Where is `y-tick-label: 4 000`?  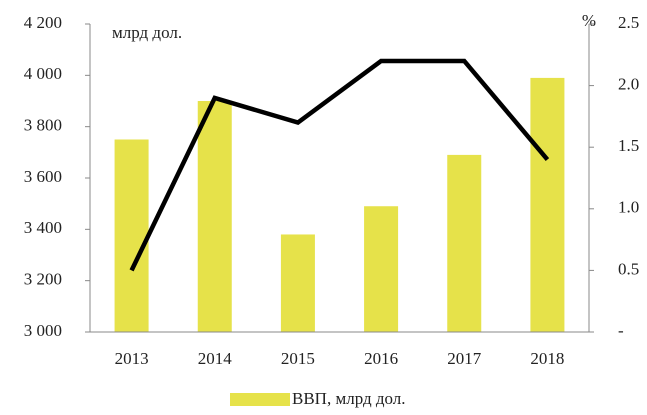 y-tick-label: 4 000 is located at coordinates (43, 73).